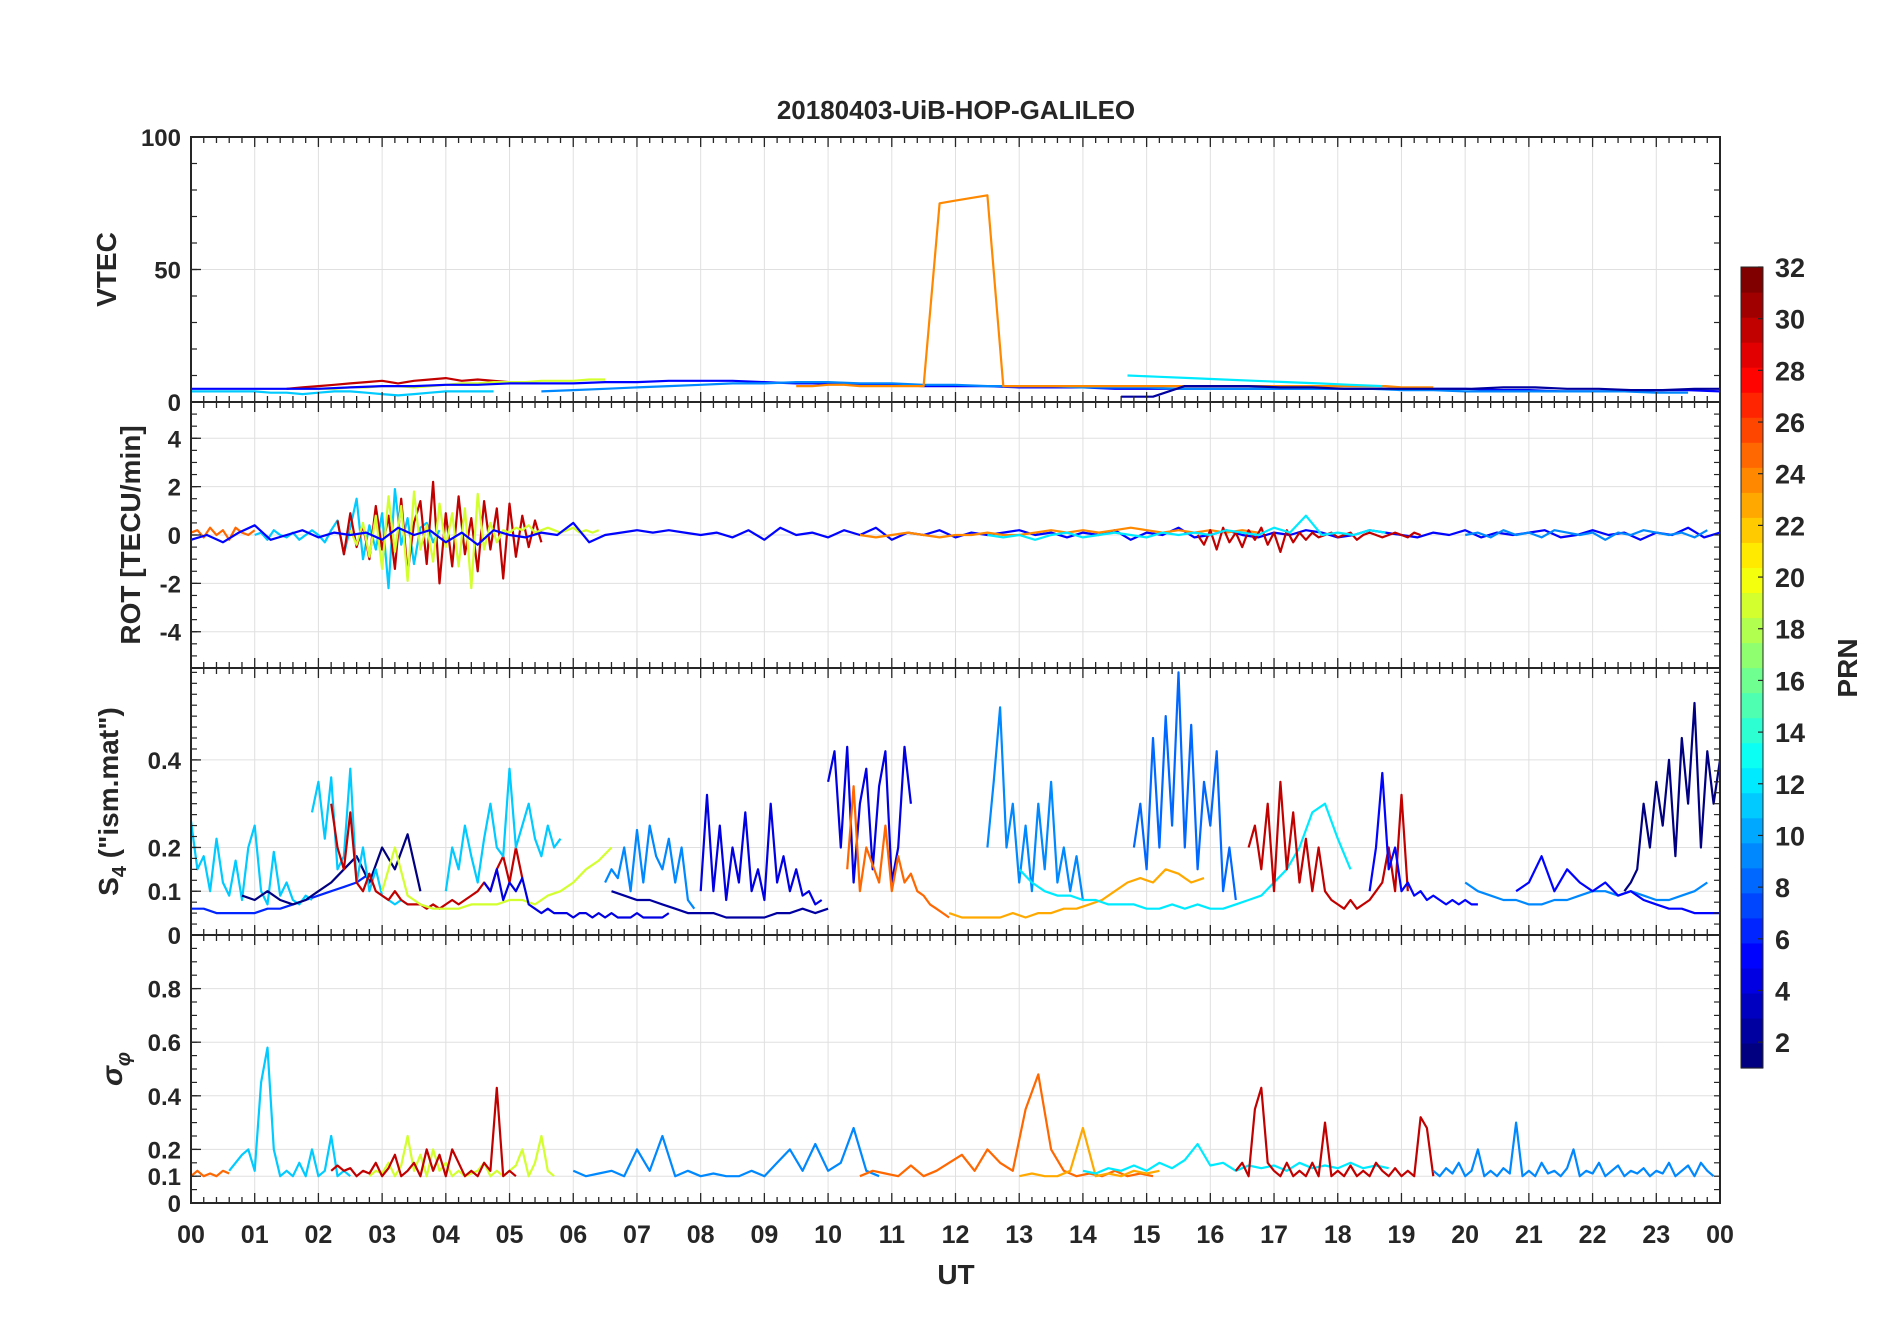 The height and width of the screenshot is (1335, 1902). What do you see at coordinates (255, 1235) in the screenshot?
I see `x-tick-label: 01` at bounding box center [255, 1235].